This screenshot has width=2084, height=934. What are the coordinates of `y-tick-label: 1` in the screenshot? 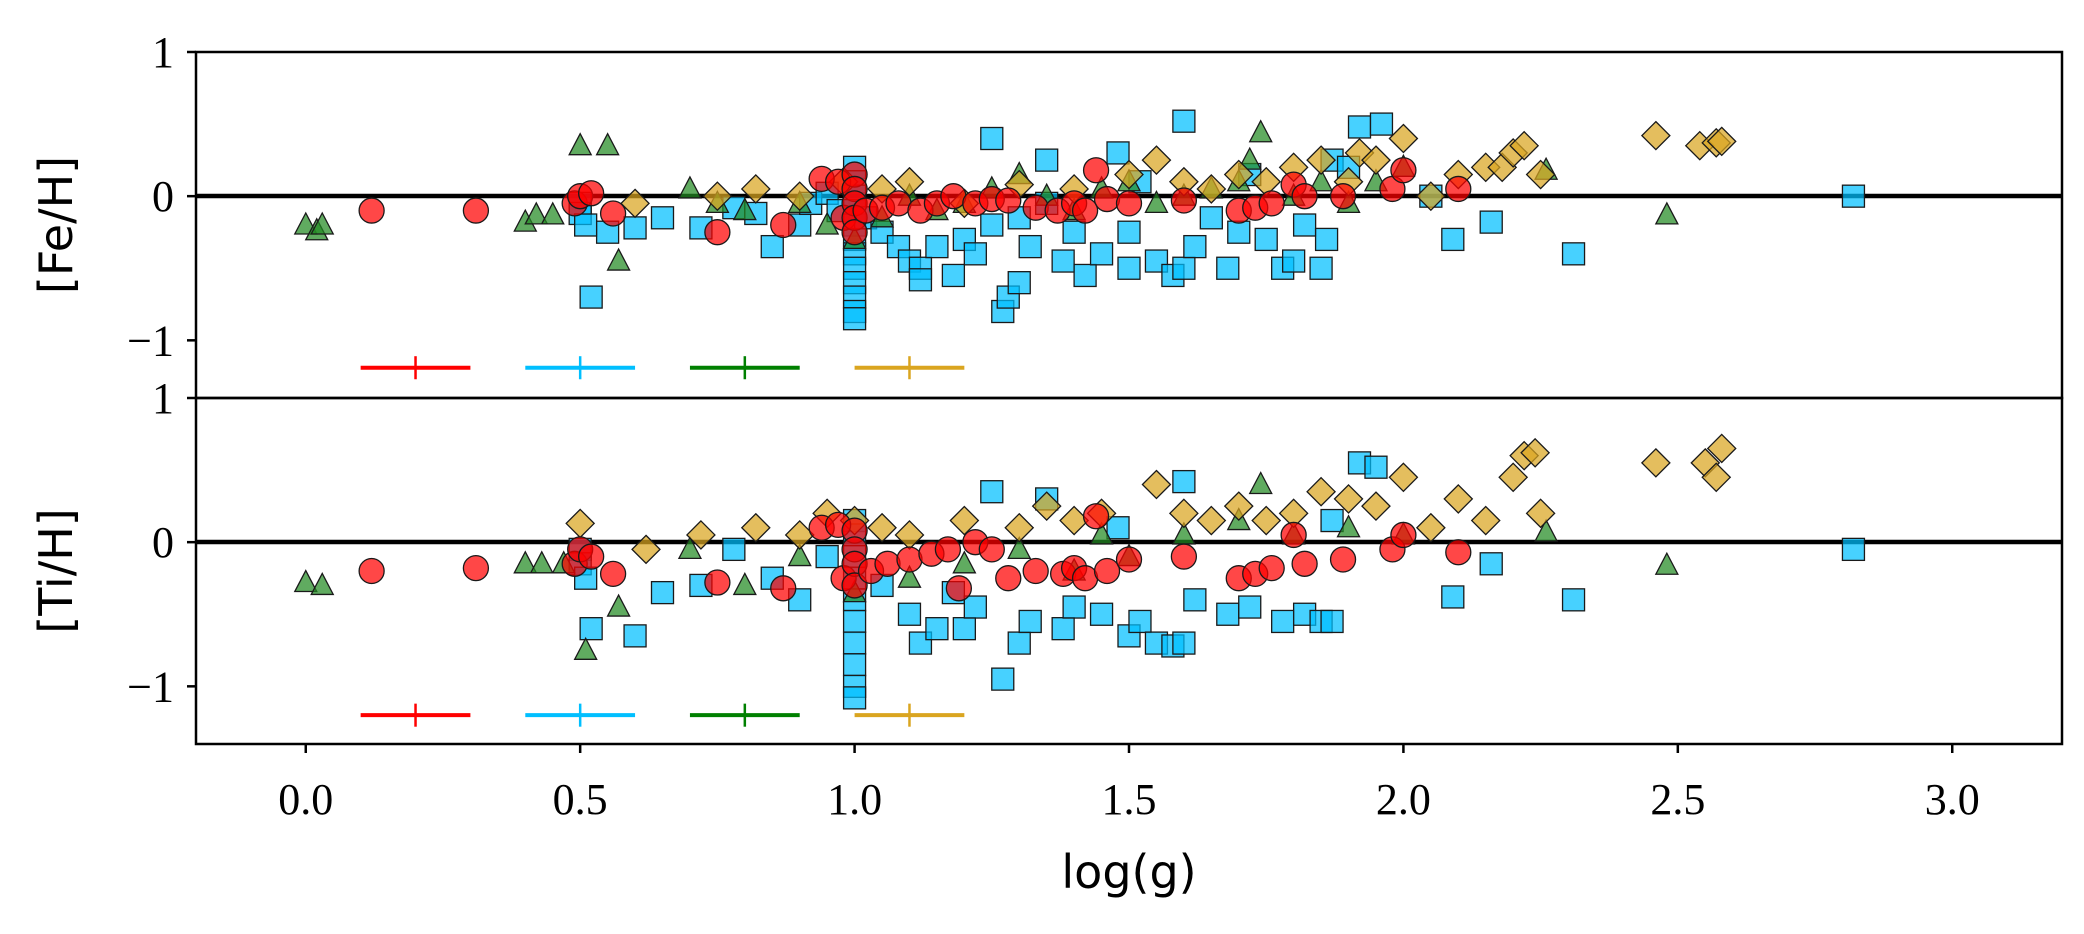 It's located at (163, 398).